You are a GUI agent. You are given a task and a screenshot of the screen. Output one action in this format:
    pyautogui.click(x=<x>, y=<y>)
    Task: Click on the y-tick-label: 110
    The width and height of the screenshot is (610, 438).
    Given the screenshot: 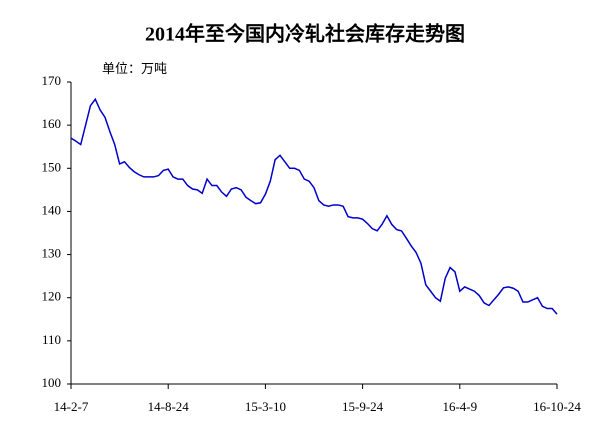 What is the action you would take?
    pyautogui.click(x=51, y=339)
    